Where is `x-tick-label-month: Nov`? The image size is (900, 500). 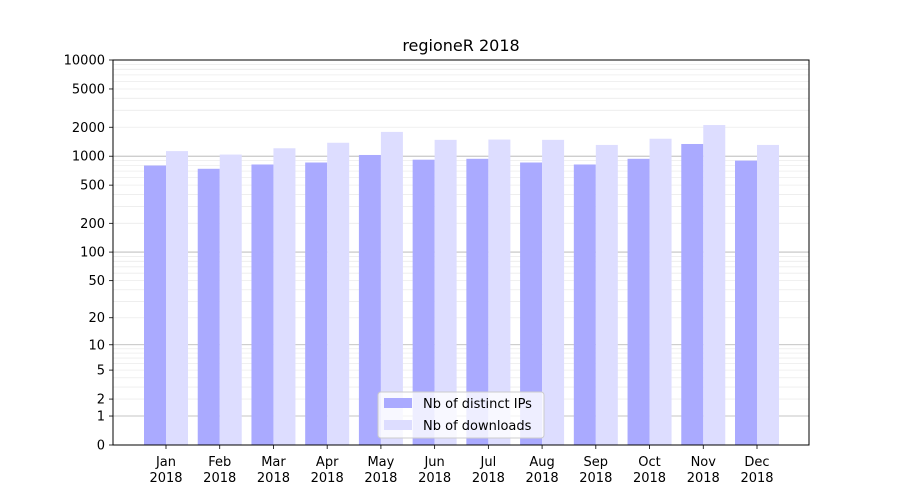 x-tick-label-month: Nov is located at coordinates (704, 462).